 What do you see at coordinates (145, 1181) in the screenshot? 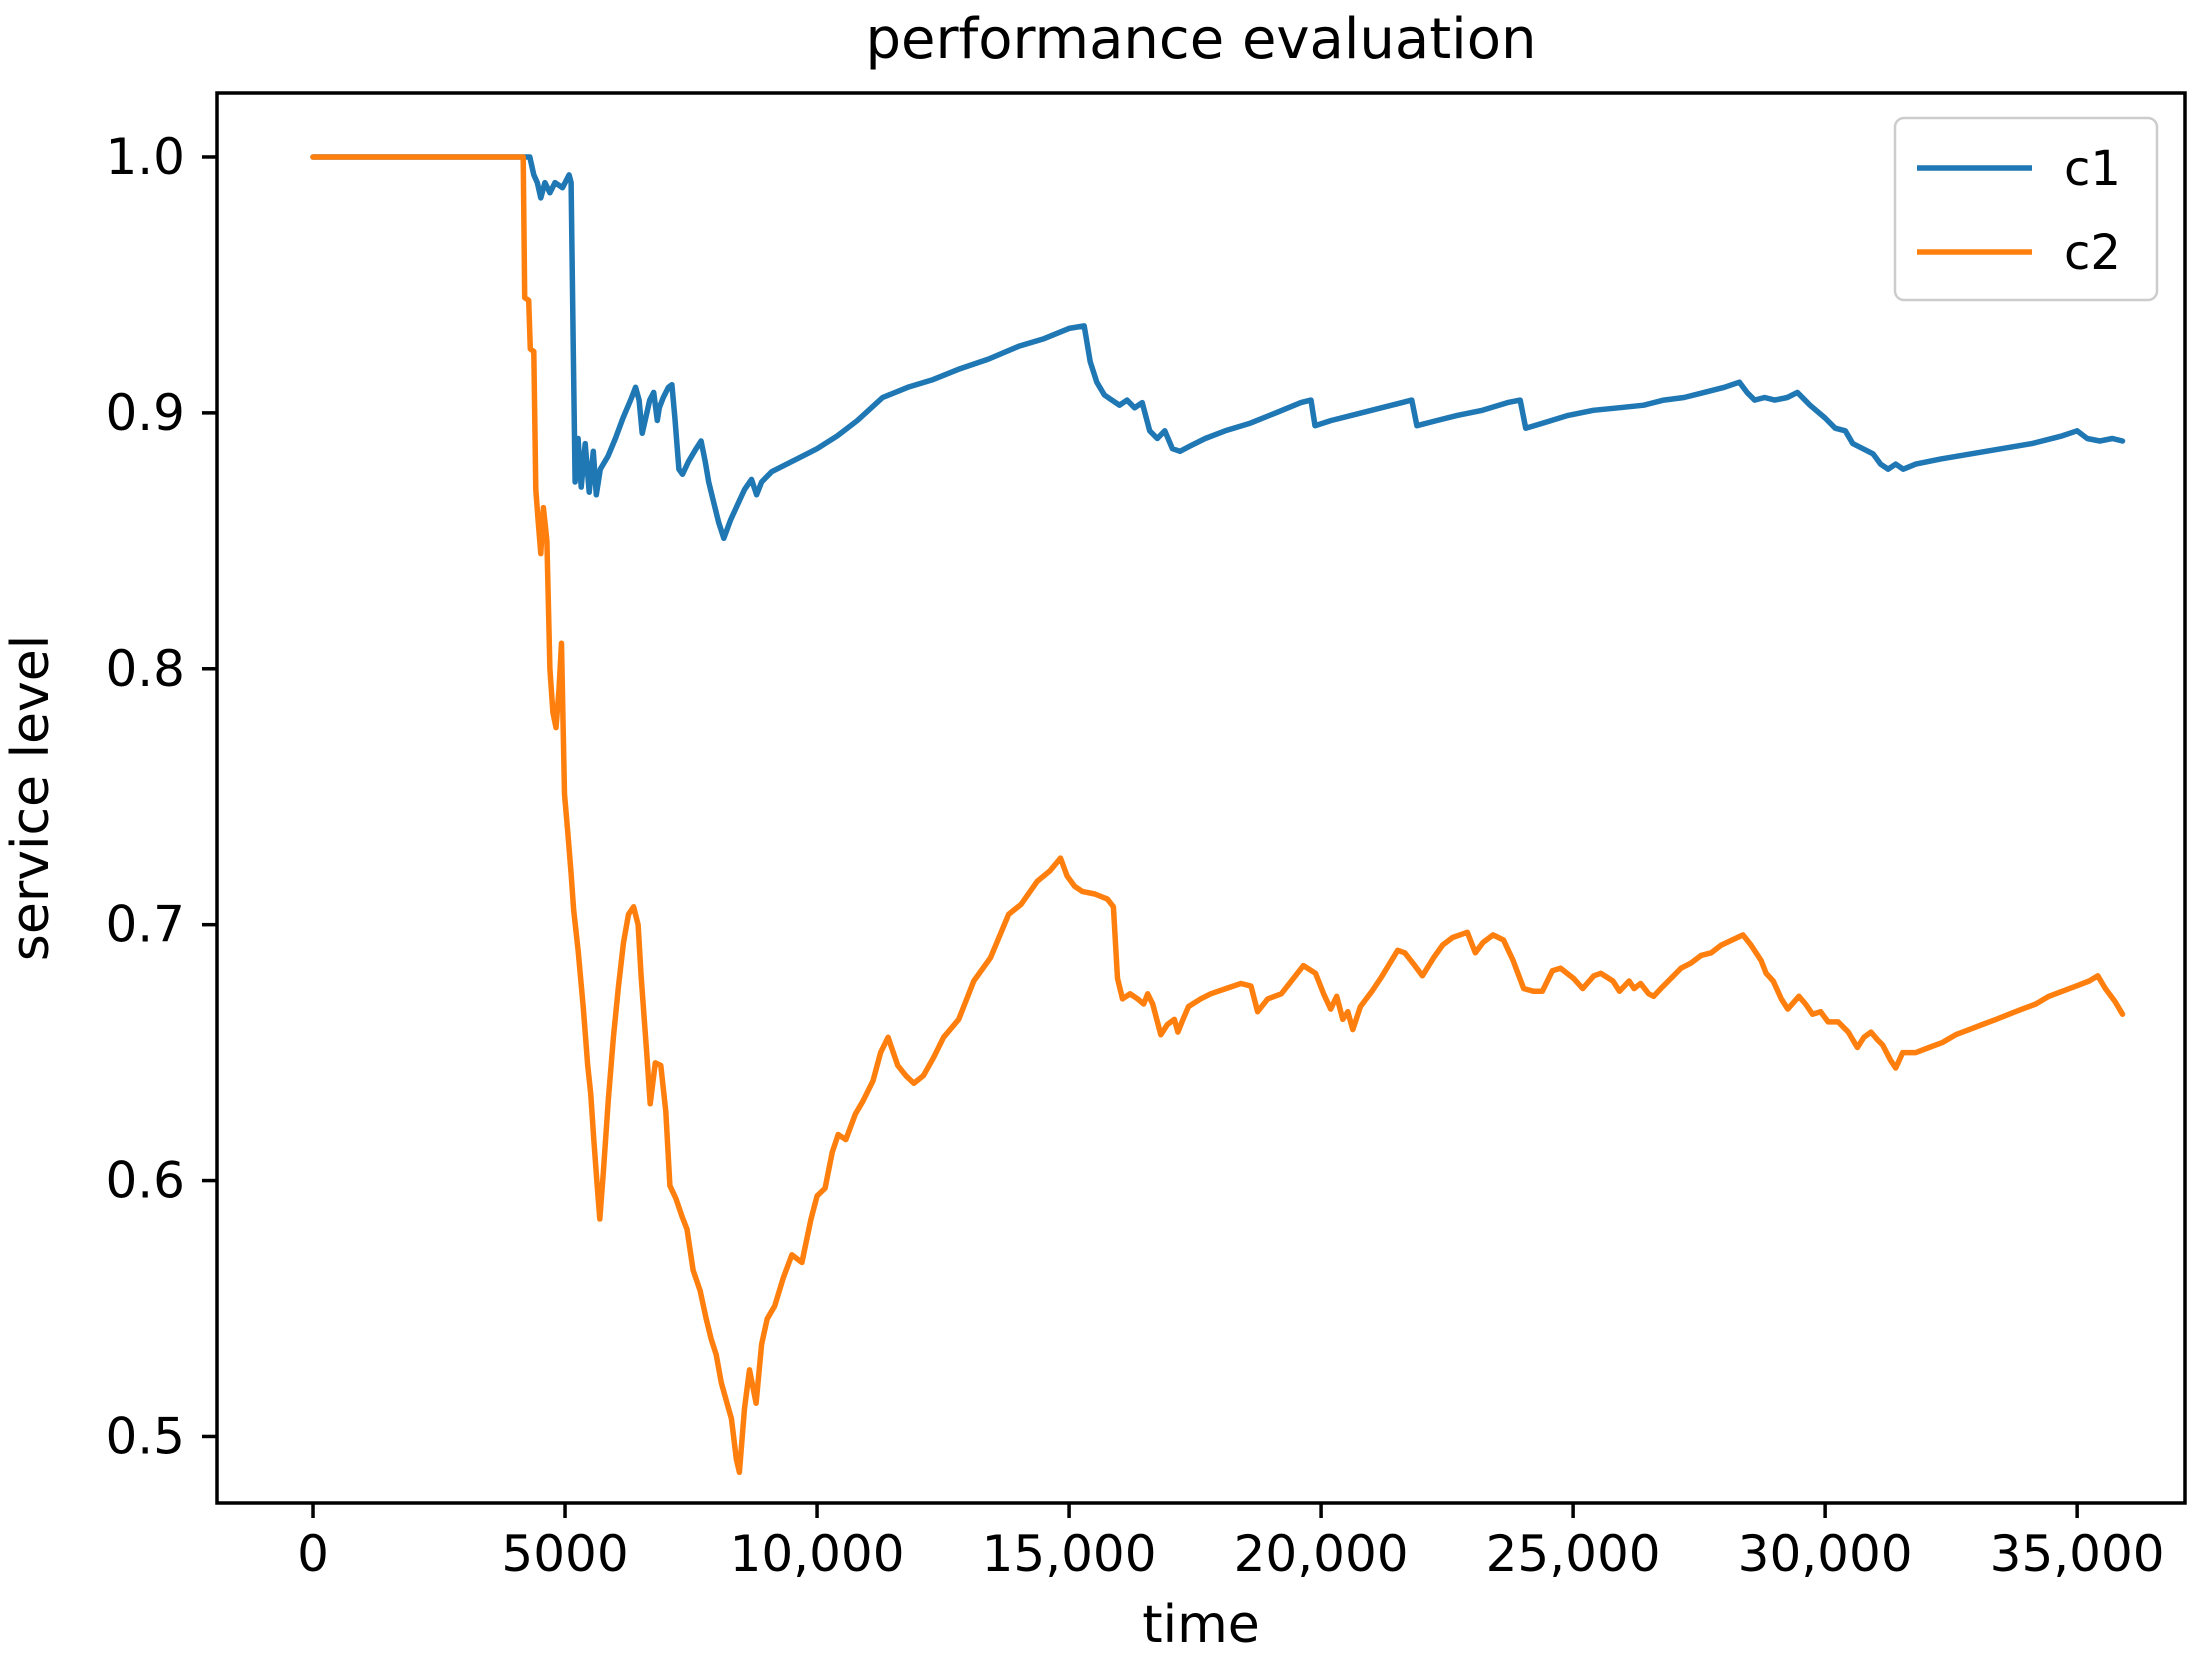
I see `y-tick-label: 0.6` at bounding box center [145, 1181].